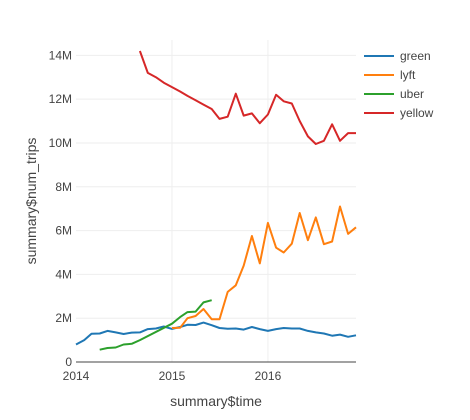 This screenshot has width=470, height=420. I want to click on y-tick-label: 4M, so click(63, 274).